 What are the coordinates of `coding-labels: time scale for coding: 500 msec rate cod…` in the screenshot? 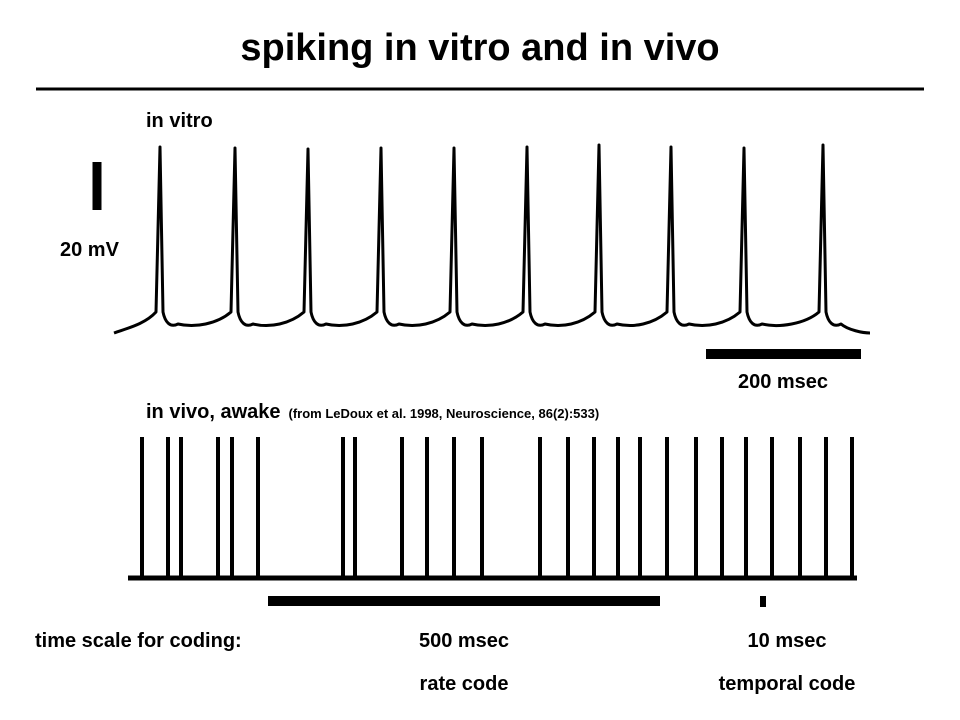 It's located at (445, 662).